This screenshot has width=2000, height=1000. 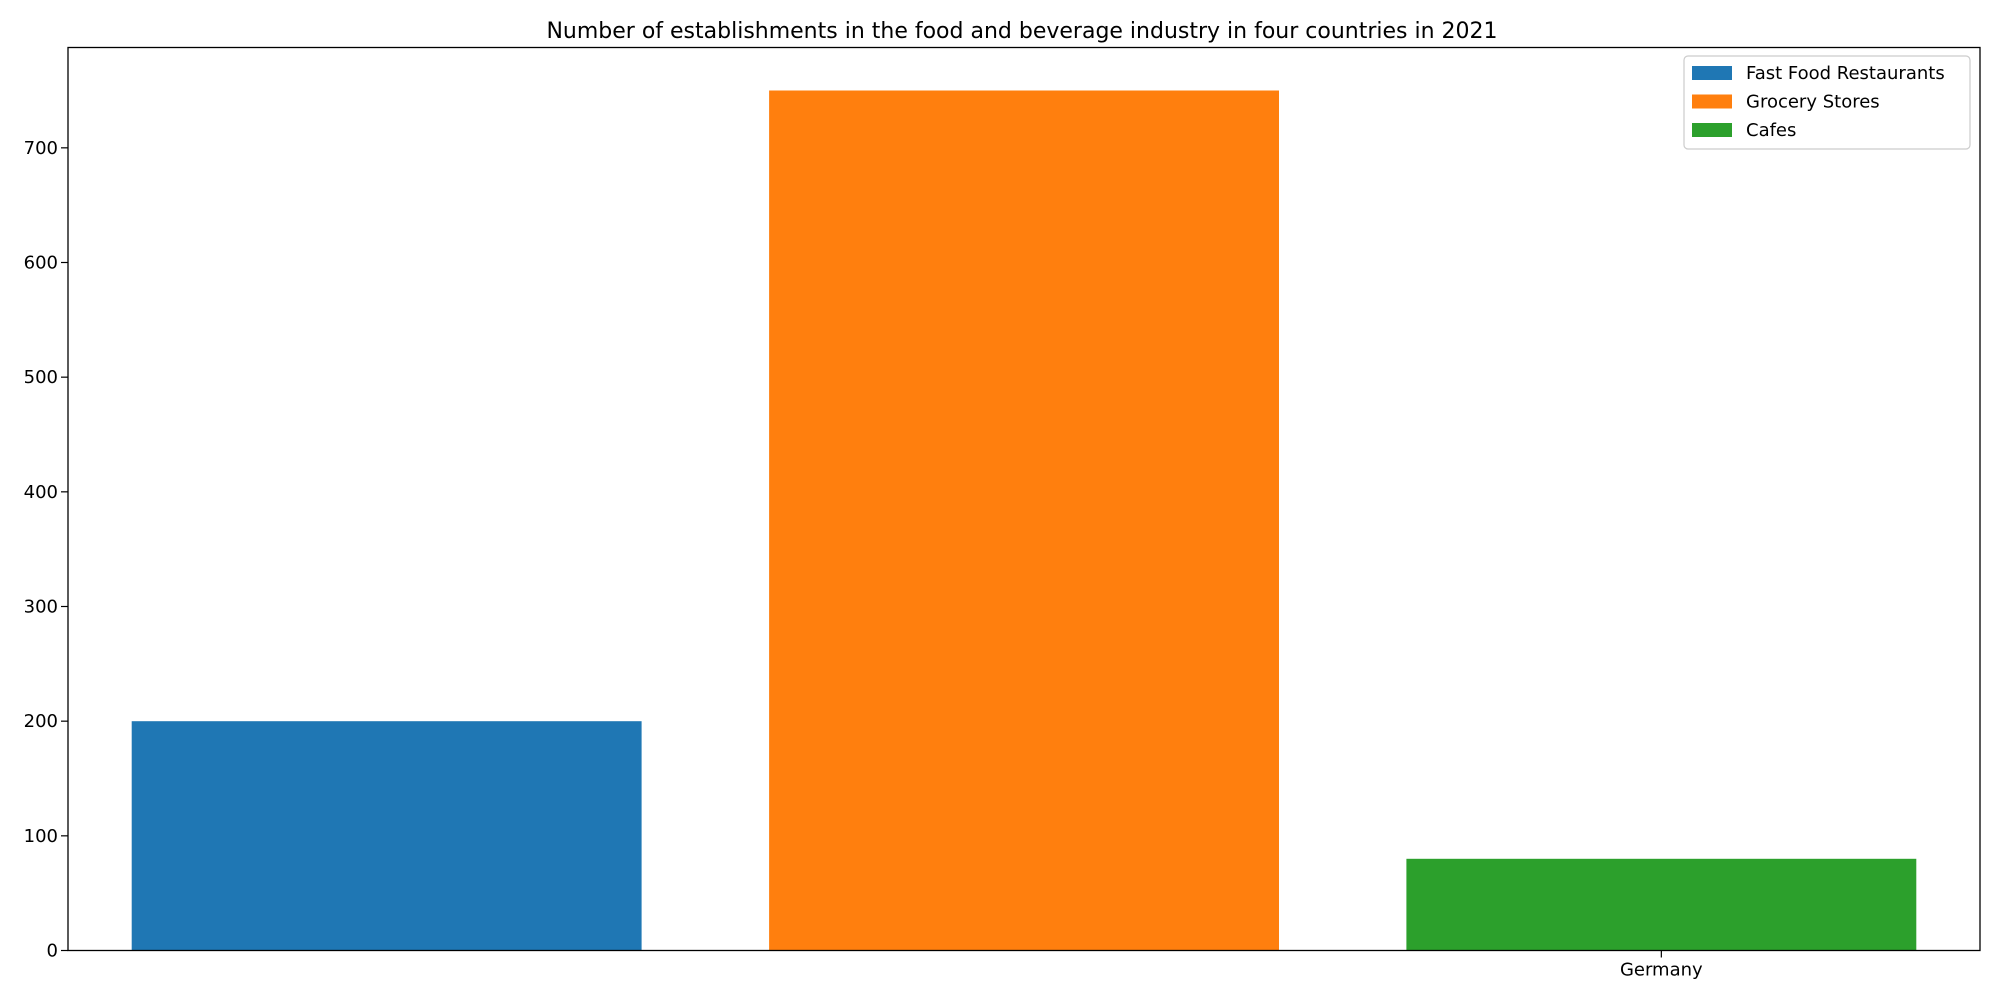 I want to click on x-axis: Germany, so click(x=1661, y=965).